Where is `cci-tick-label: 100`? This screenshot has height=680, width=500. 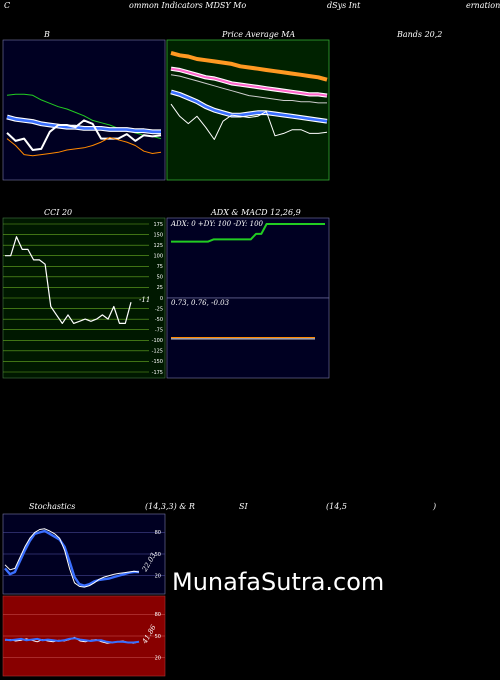
cci-tick-label: 100 is located at coordinates (158, 257).